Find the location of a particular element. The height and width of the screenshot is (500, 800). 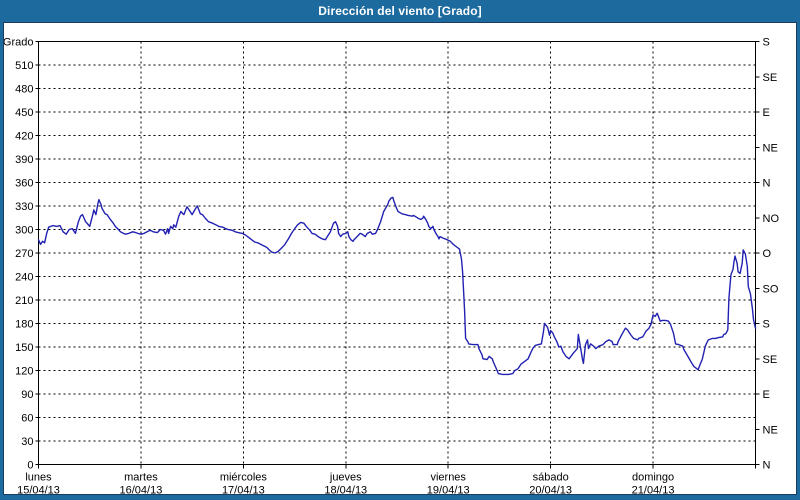

svg-text: 180 is located at coordinates (24, 325).